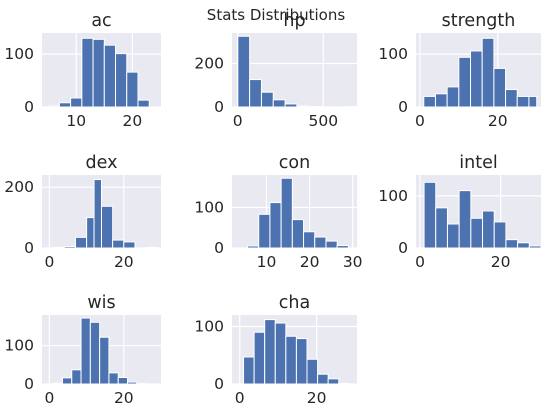 The height and width of the screenshot is (418, 551). Describe the element at coordinates (294, 21) in the screenshot. I see `panel-title: hp` at that location.